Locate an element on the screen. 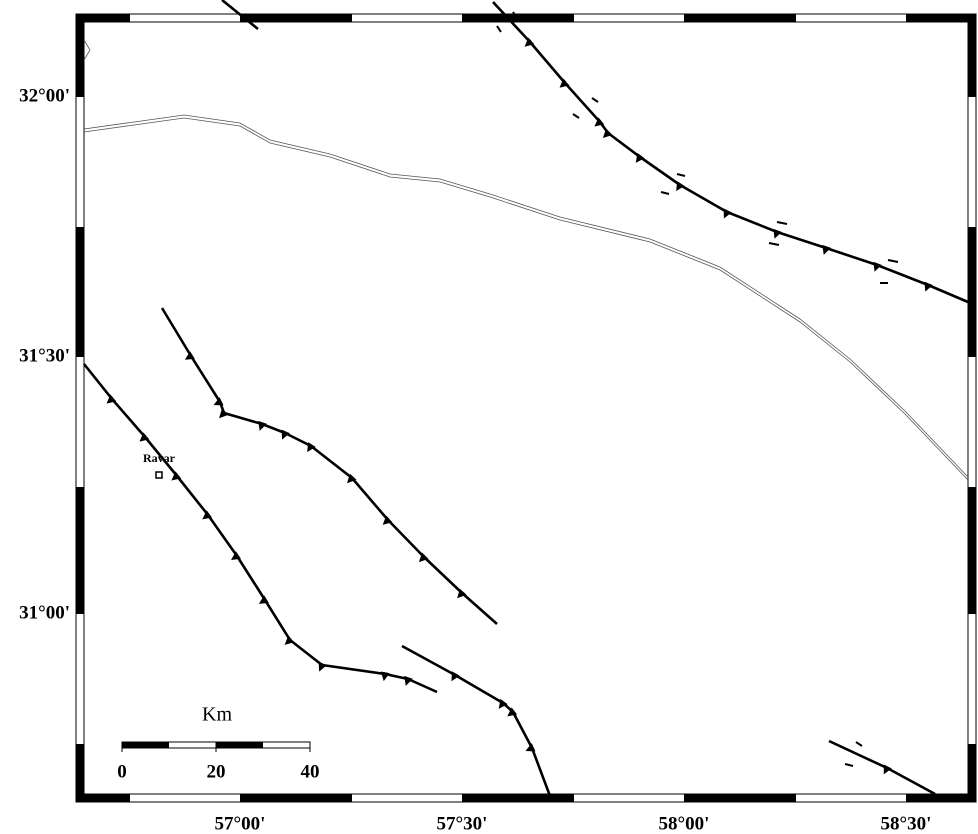  scale-unit: Km is located at coordinates (217, 715).